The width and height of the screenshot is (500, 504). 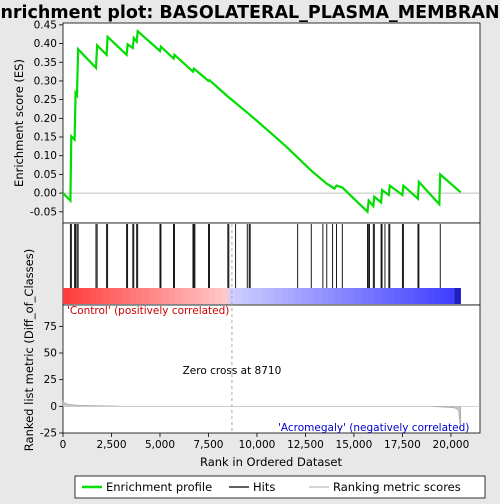 What do you see at coordinates (159, 487) in the screenshot?
I see `legend-label-enrichment: Enrichment profile` at bounding box center [159, 487].